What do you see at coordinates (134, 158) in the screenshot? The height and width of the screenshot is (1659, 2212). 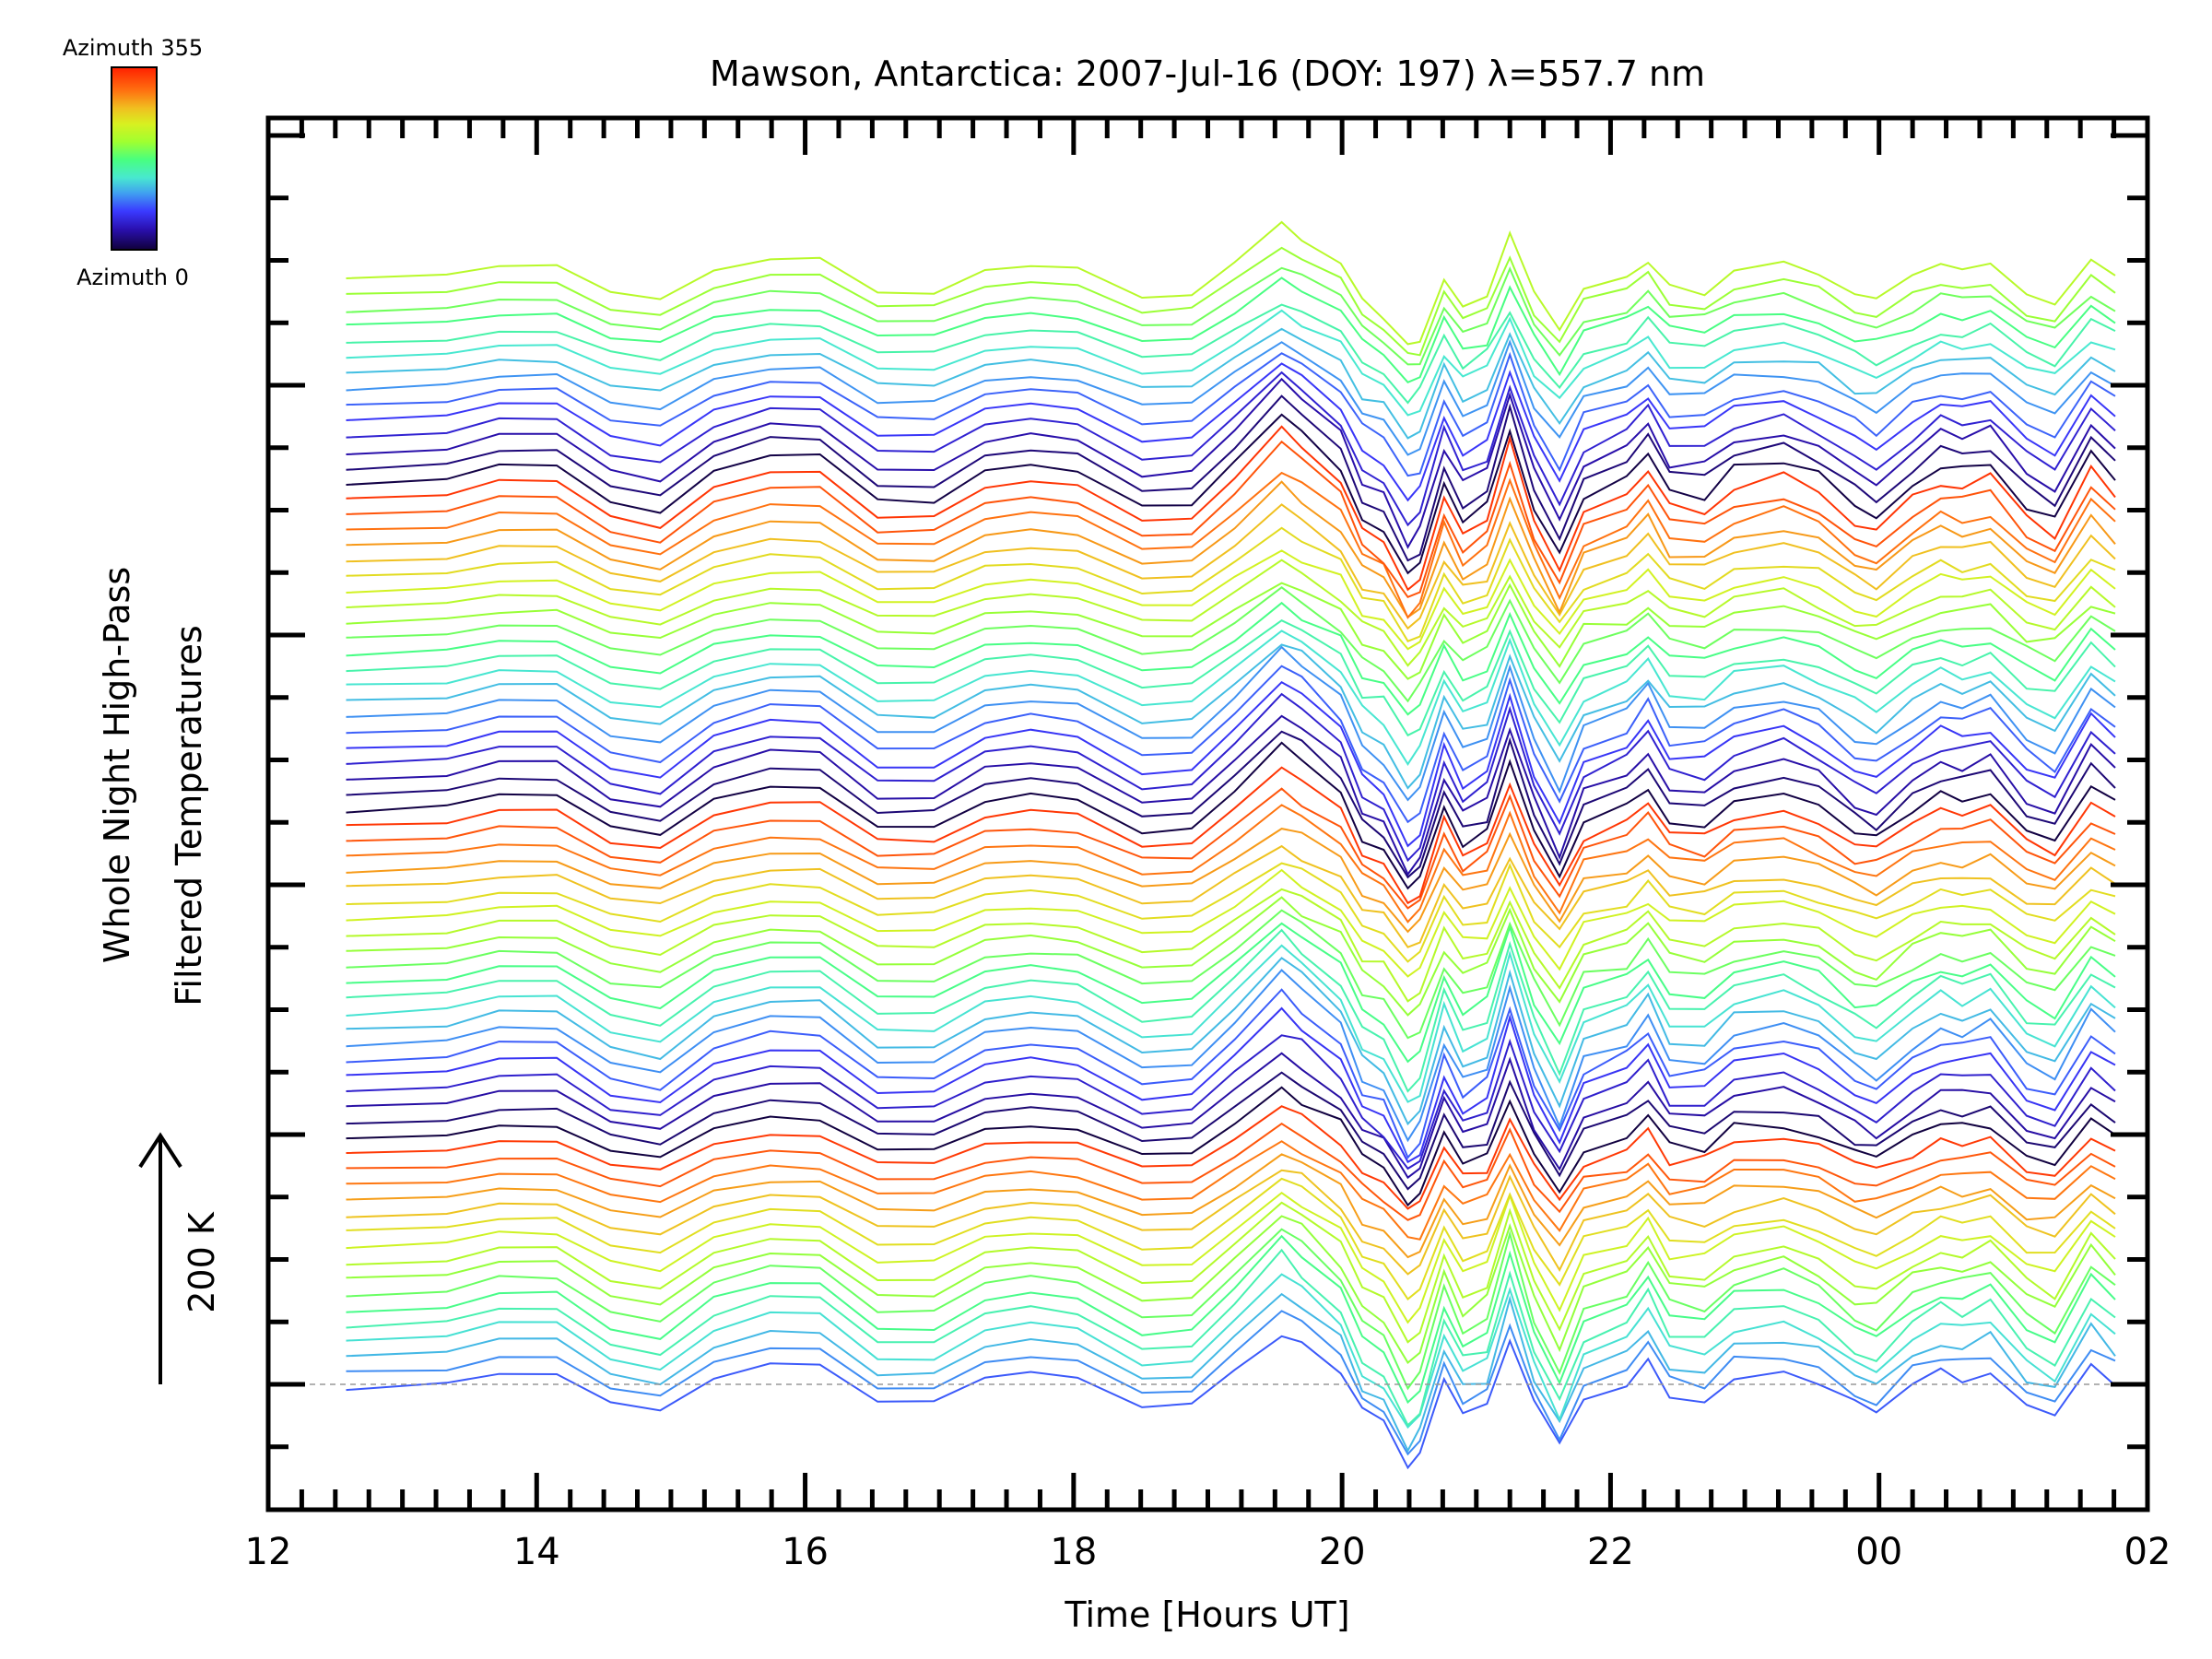 I see `colorbar-gradient` at bounding box center [134, 158].